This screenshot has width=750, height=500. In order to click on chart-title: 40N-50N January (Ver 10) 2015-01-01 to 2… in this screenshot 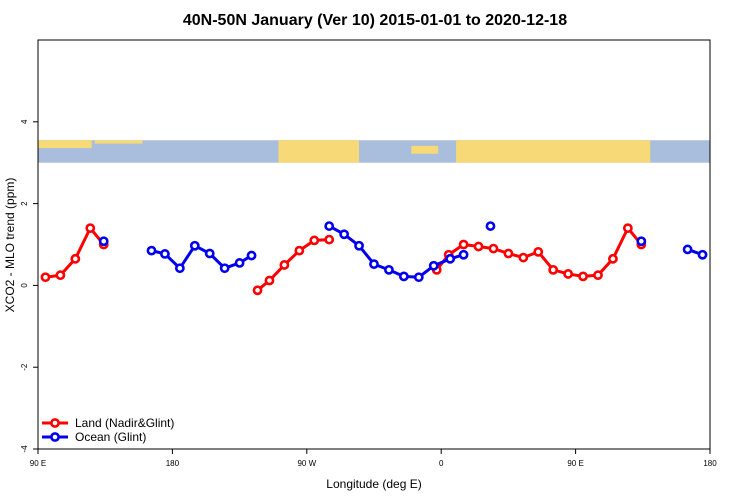, I will do `click(375, 20)`.